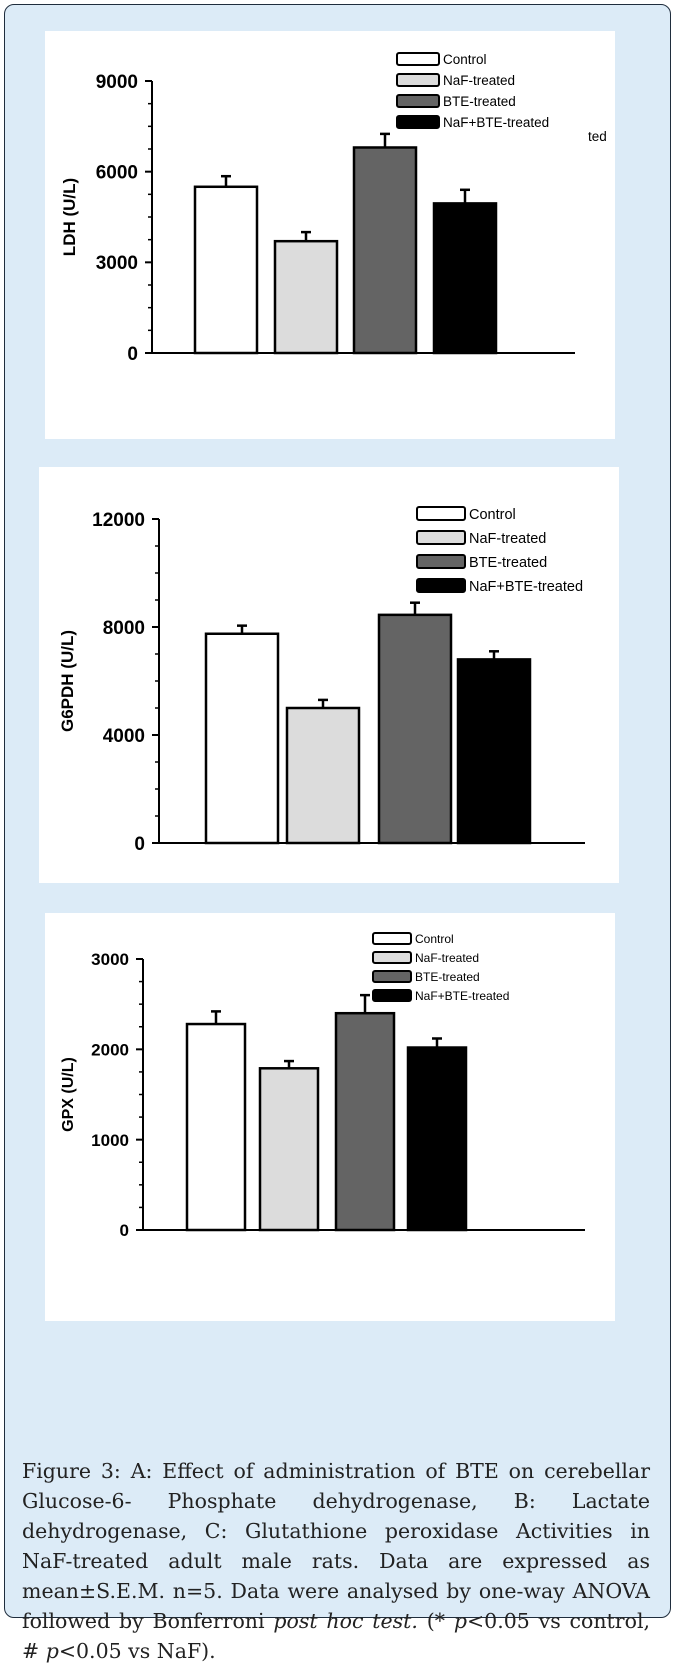  I want to click on gpx-y-tick-label: 0, so click(124, 1230).